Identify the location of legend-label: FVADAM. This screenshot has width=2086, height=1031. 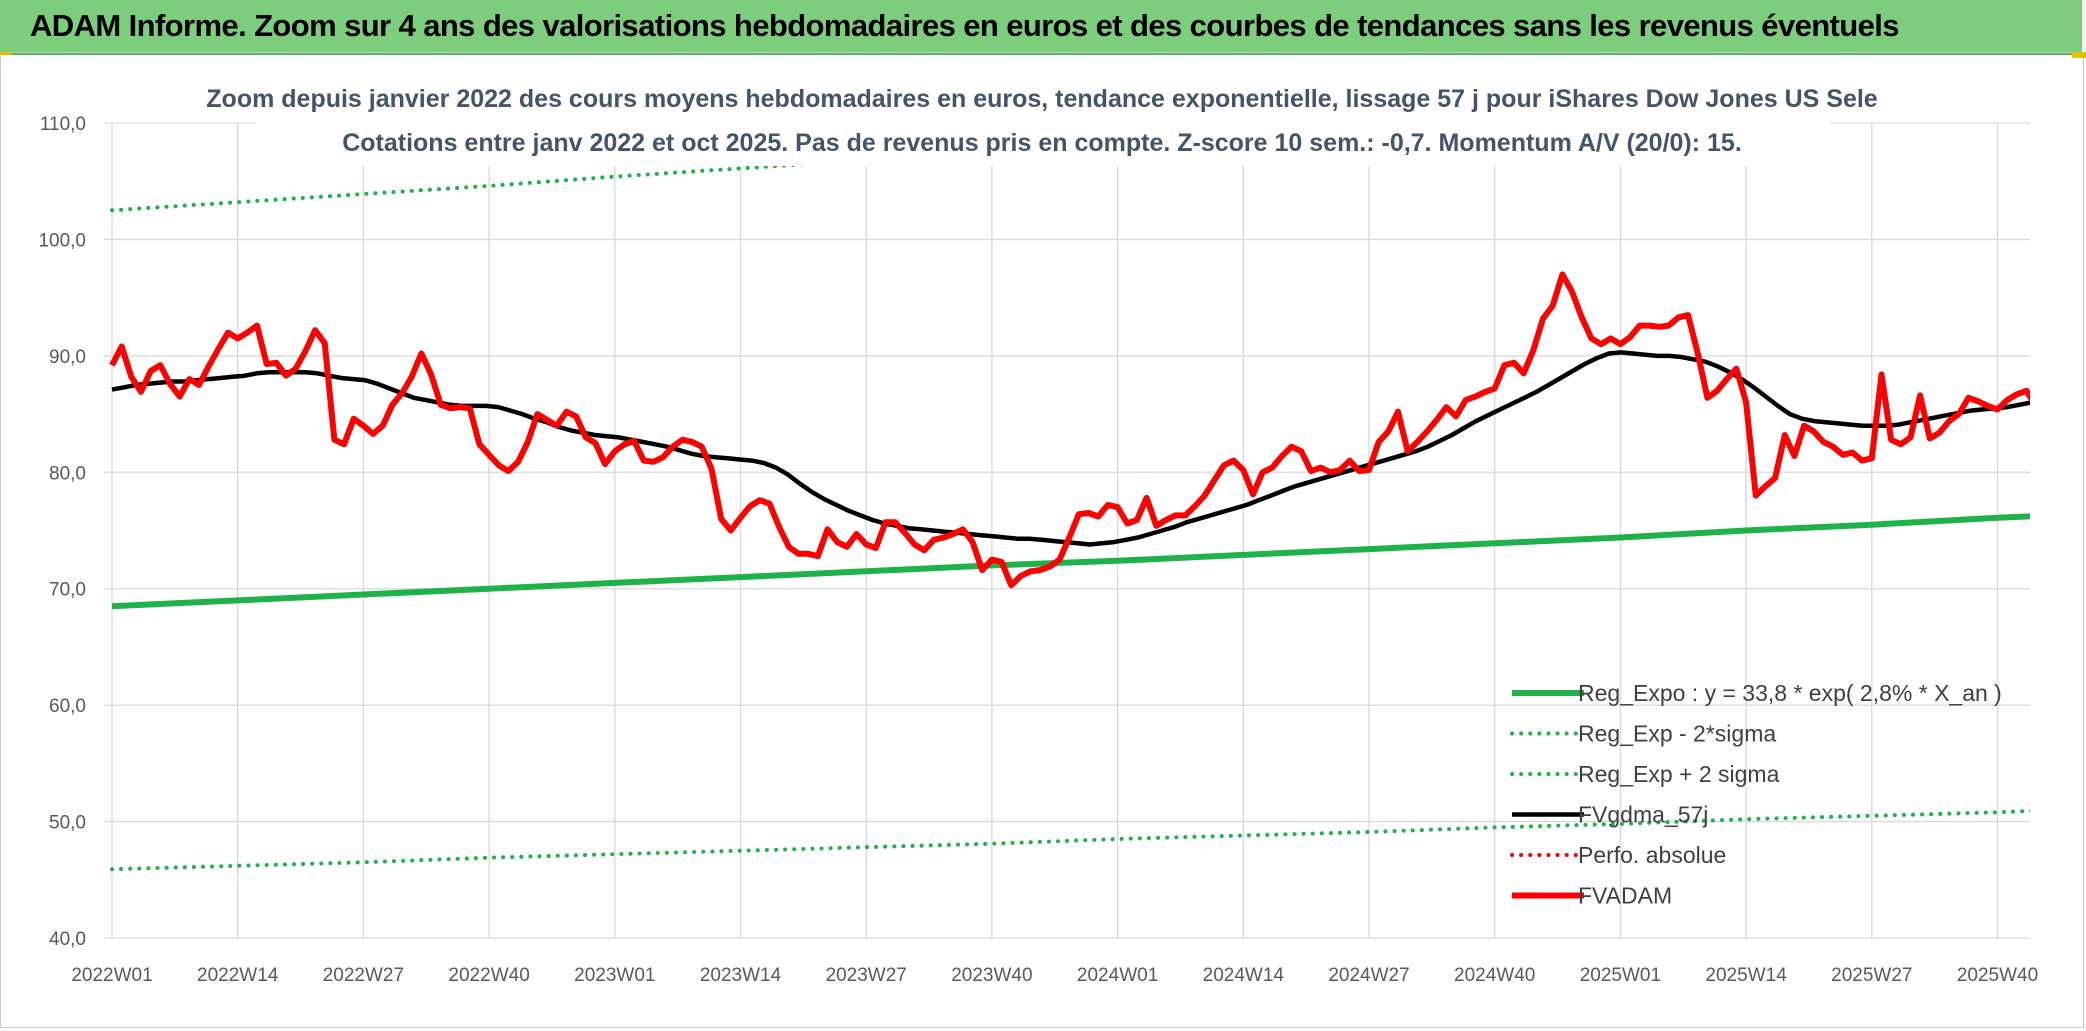
(1625, 896).